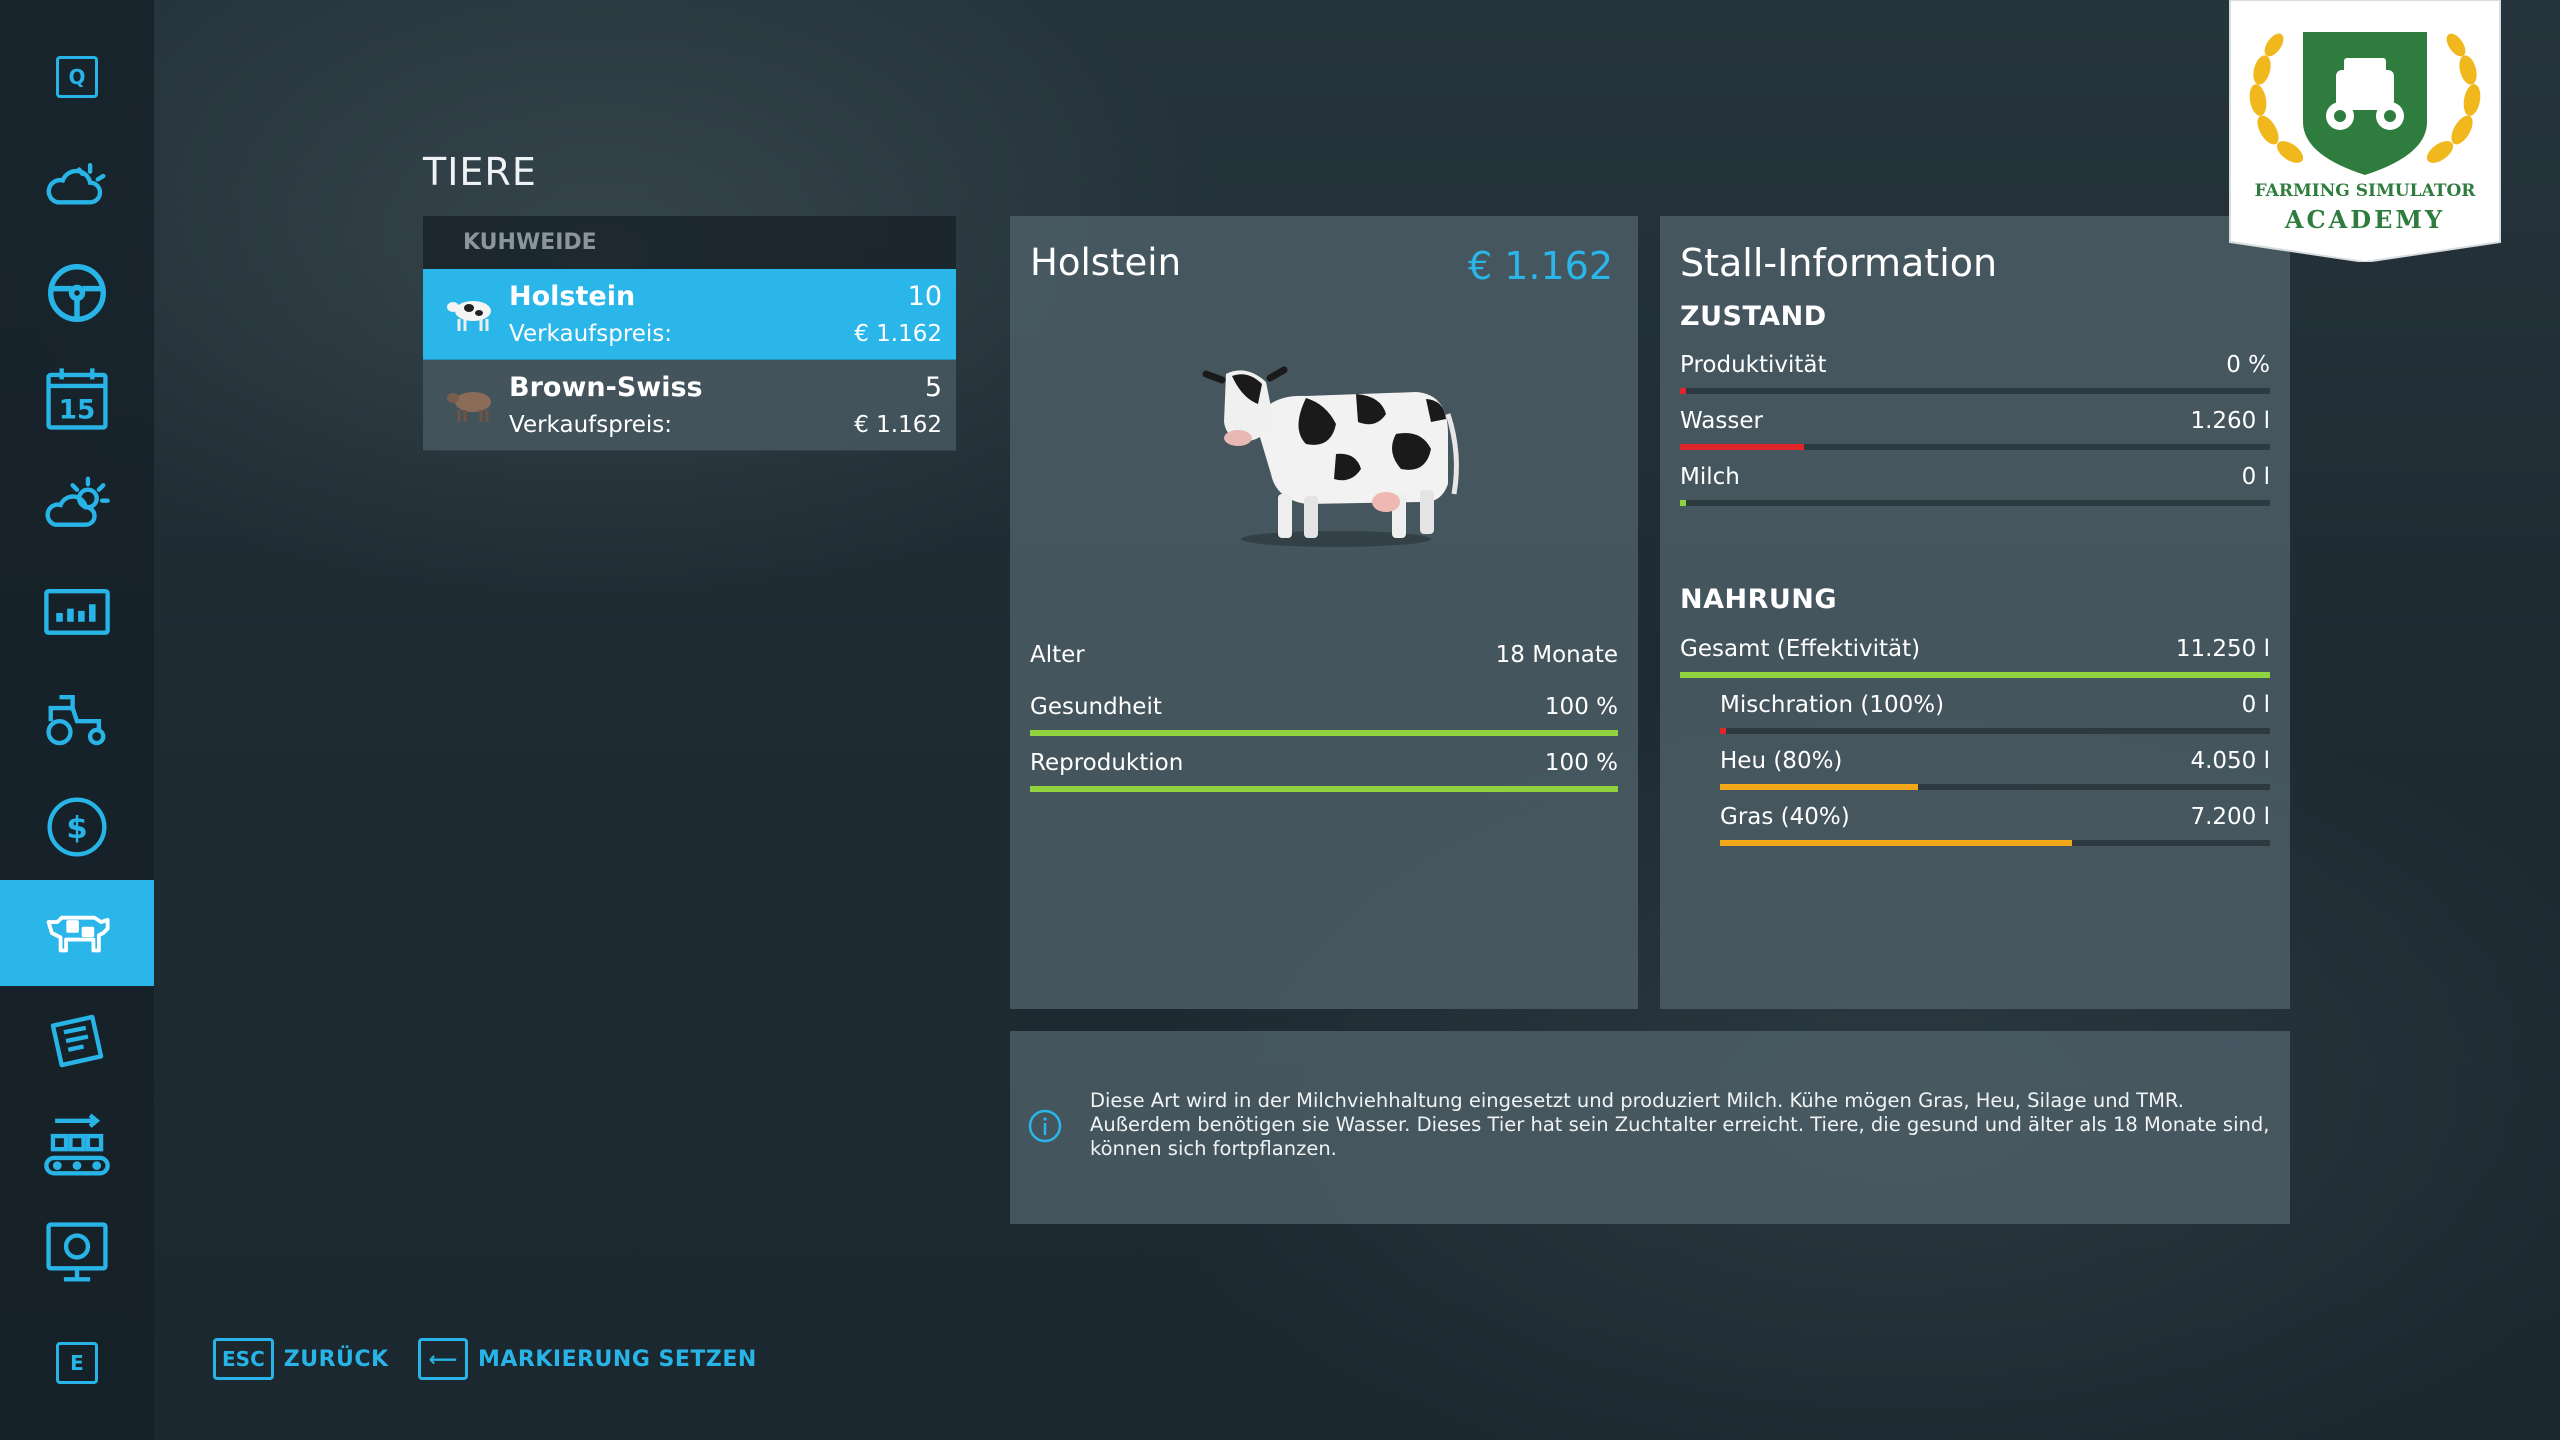 Image resolution: width=2560 pixels, height=1440 pixels. I want to click on stat-row-grass: Gras (40%) 7.200 l, so click(1995, 825).